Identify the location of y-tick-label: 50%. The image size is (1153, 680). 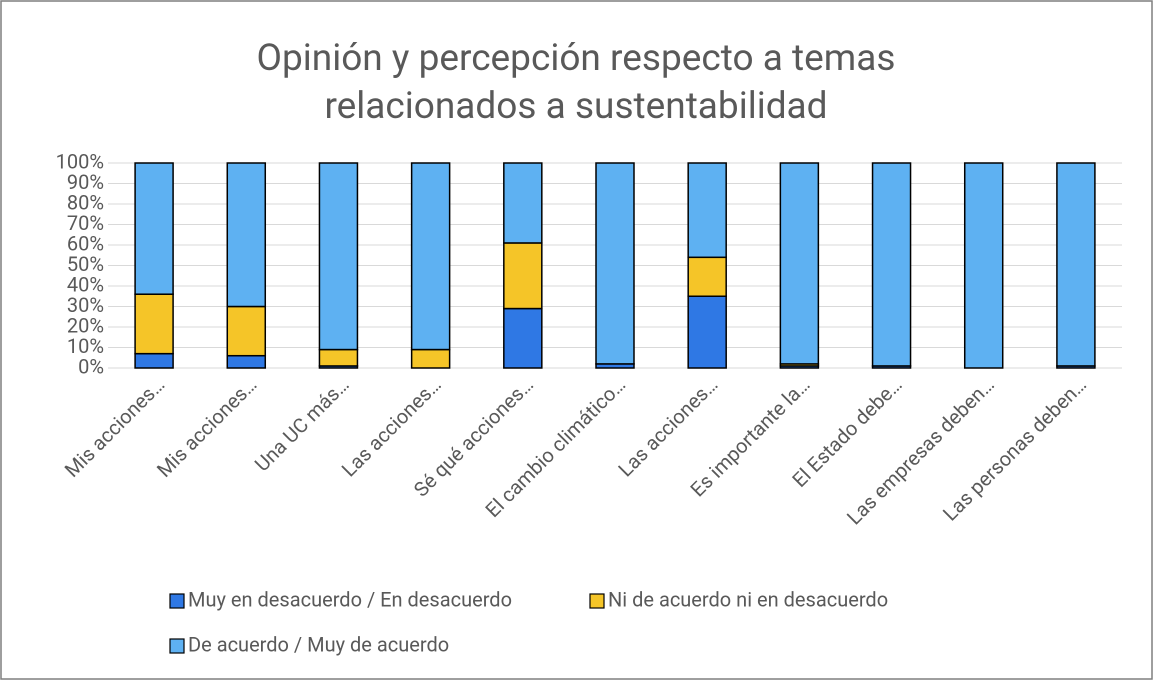
(85, 264).